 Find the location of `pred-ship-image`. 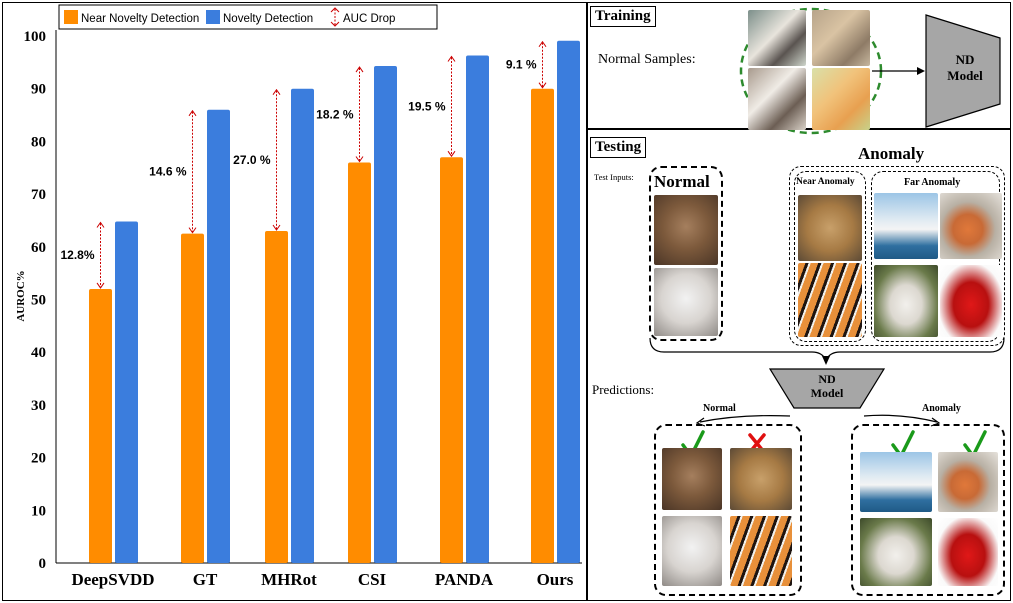

pred-ship-image is located at coordinates (896, 482).